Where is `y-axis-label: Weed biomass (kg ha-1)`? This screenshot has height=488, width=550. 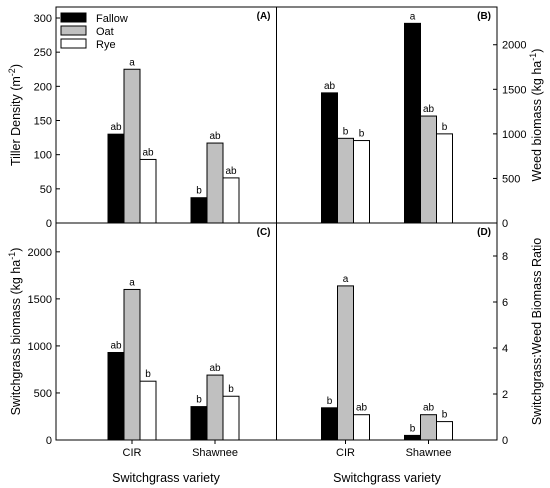 y-axis-label: Weed biomass (kg ha-1) is located at coordinates (536, 115).